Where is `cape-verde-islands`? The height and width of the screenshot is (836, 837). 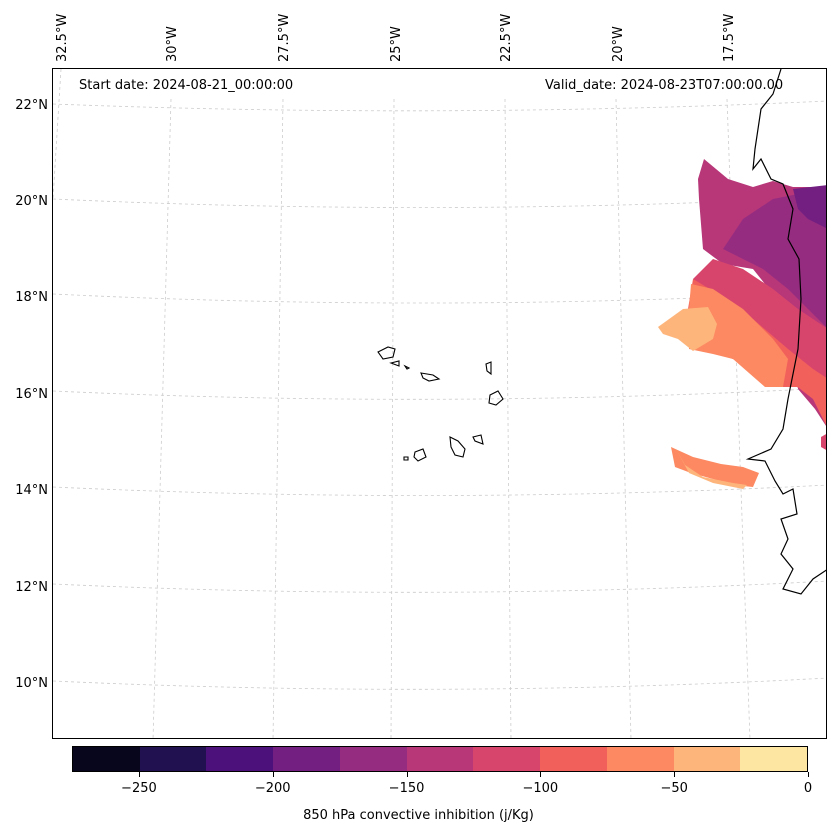
cape-verde-islands is located at coordinates (440, 404).